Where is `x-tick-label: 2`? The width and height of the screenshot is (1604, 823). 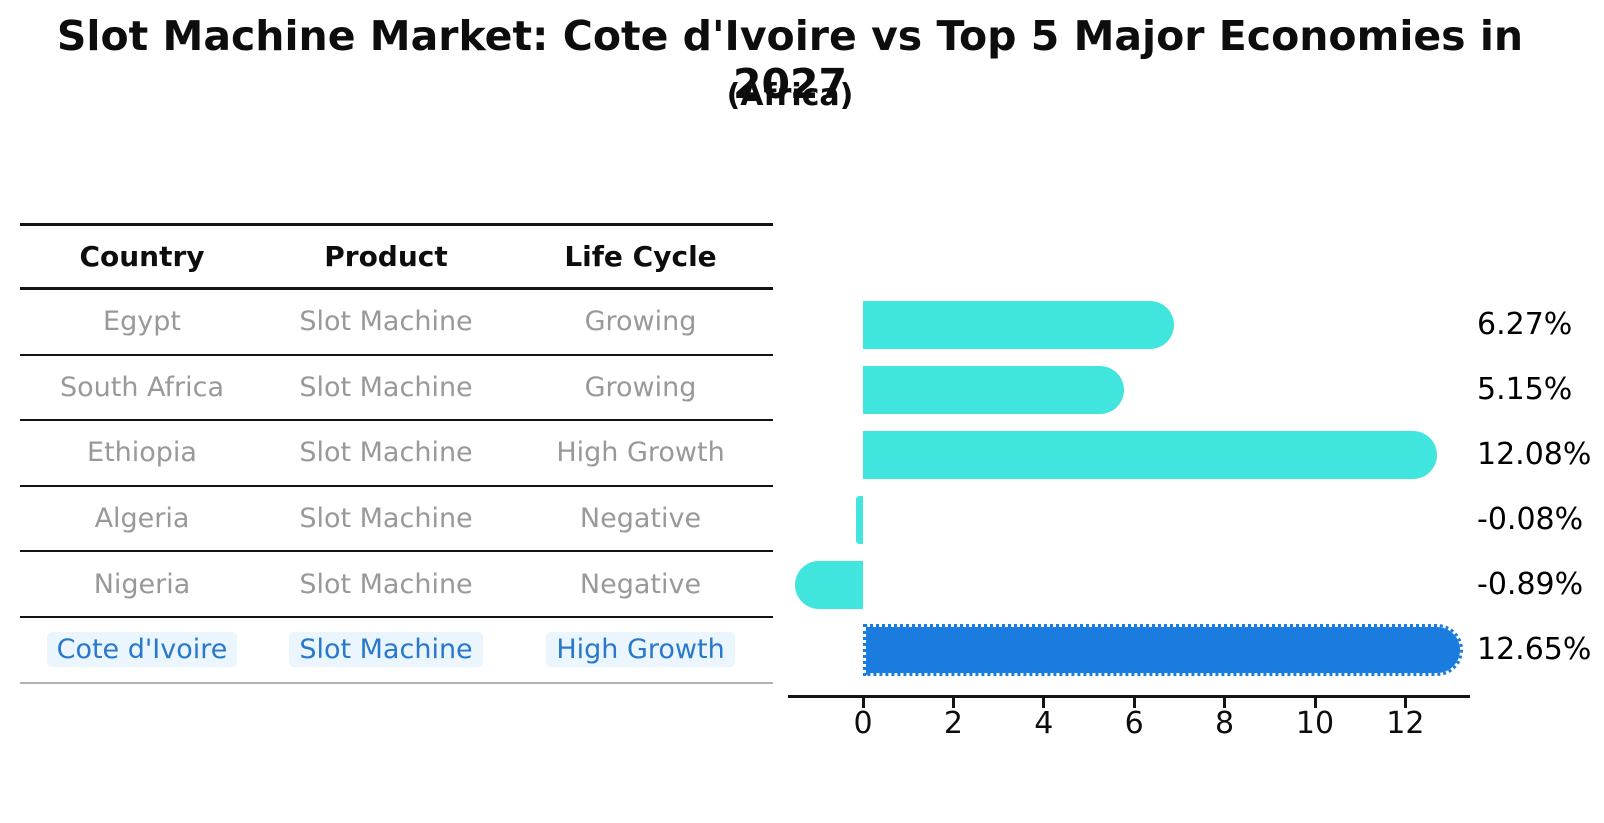 x-tick-label: 2 is located at coordinates (953, 723).